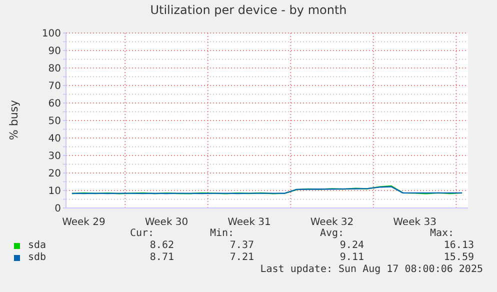 The width and height of the screenshot is (497, 292). I want to click on chart-title: Utilization per device - by month, so click(248, 10).